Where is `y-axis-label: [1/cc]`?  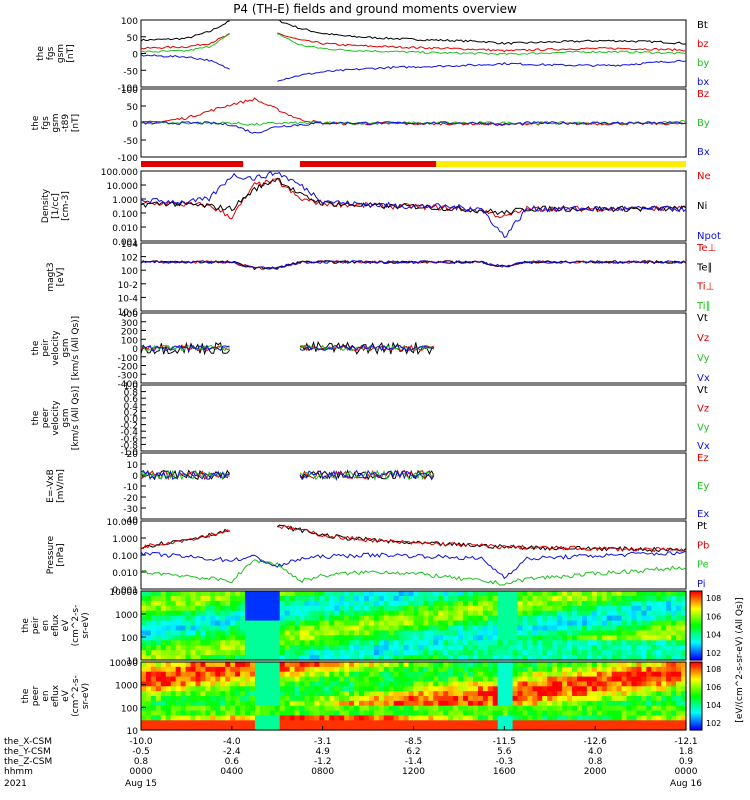
y-axis-label: [1/cc] is located at coordinates (56, 206).